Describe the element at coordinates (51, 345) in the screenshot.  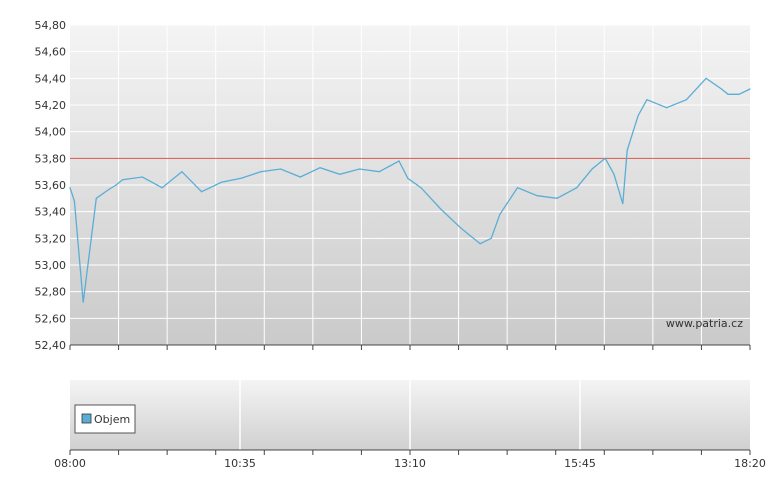
I see `y-tick-label: 52,40` at that location.